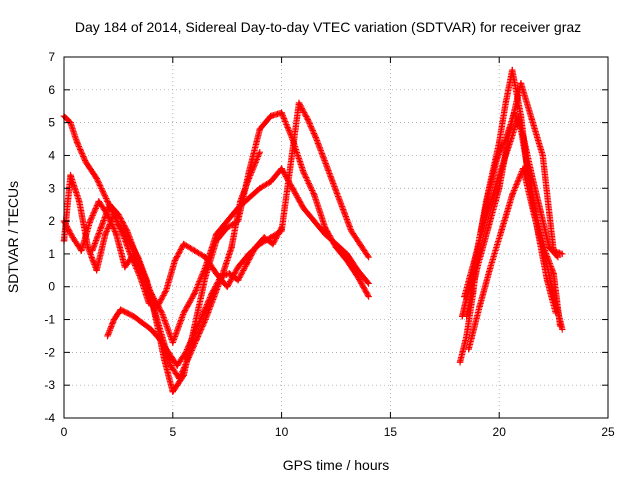 The height and width of the screenshot is (480, 640). What do you see at coordinates (49, 418) in the screenshot?
I see `y-tick-label: -4` at bounding box center [49, 418].